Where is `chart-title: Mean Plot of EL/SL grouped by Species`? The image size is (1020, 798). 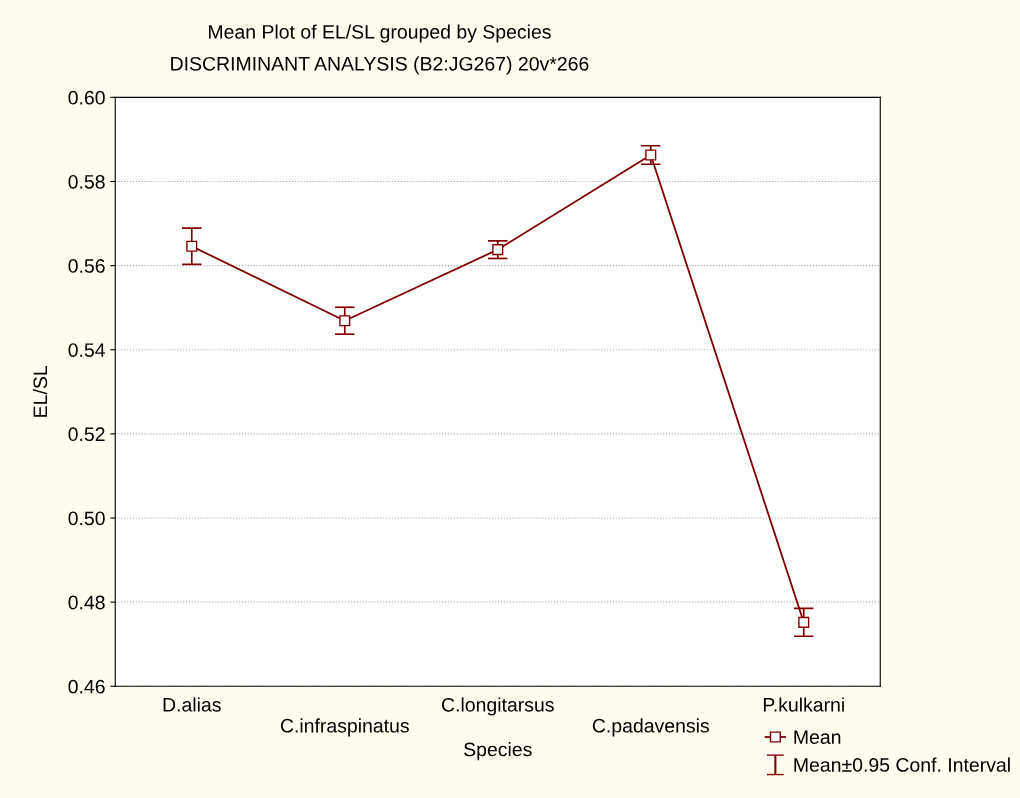 chart-title: Mean Plot of EL/SL grouped by Species is located at coordinates (380, 33).